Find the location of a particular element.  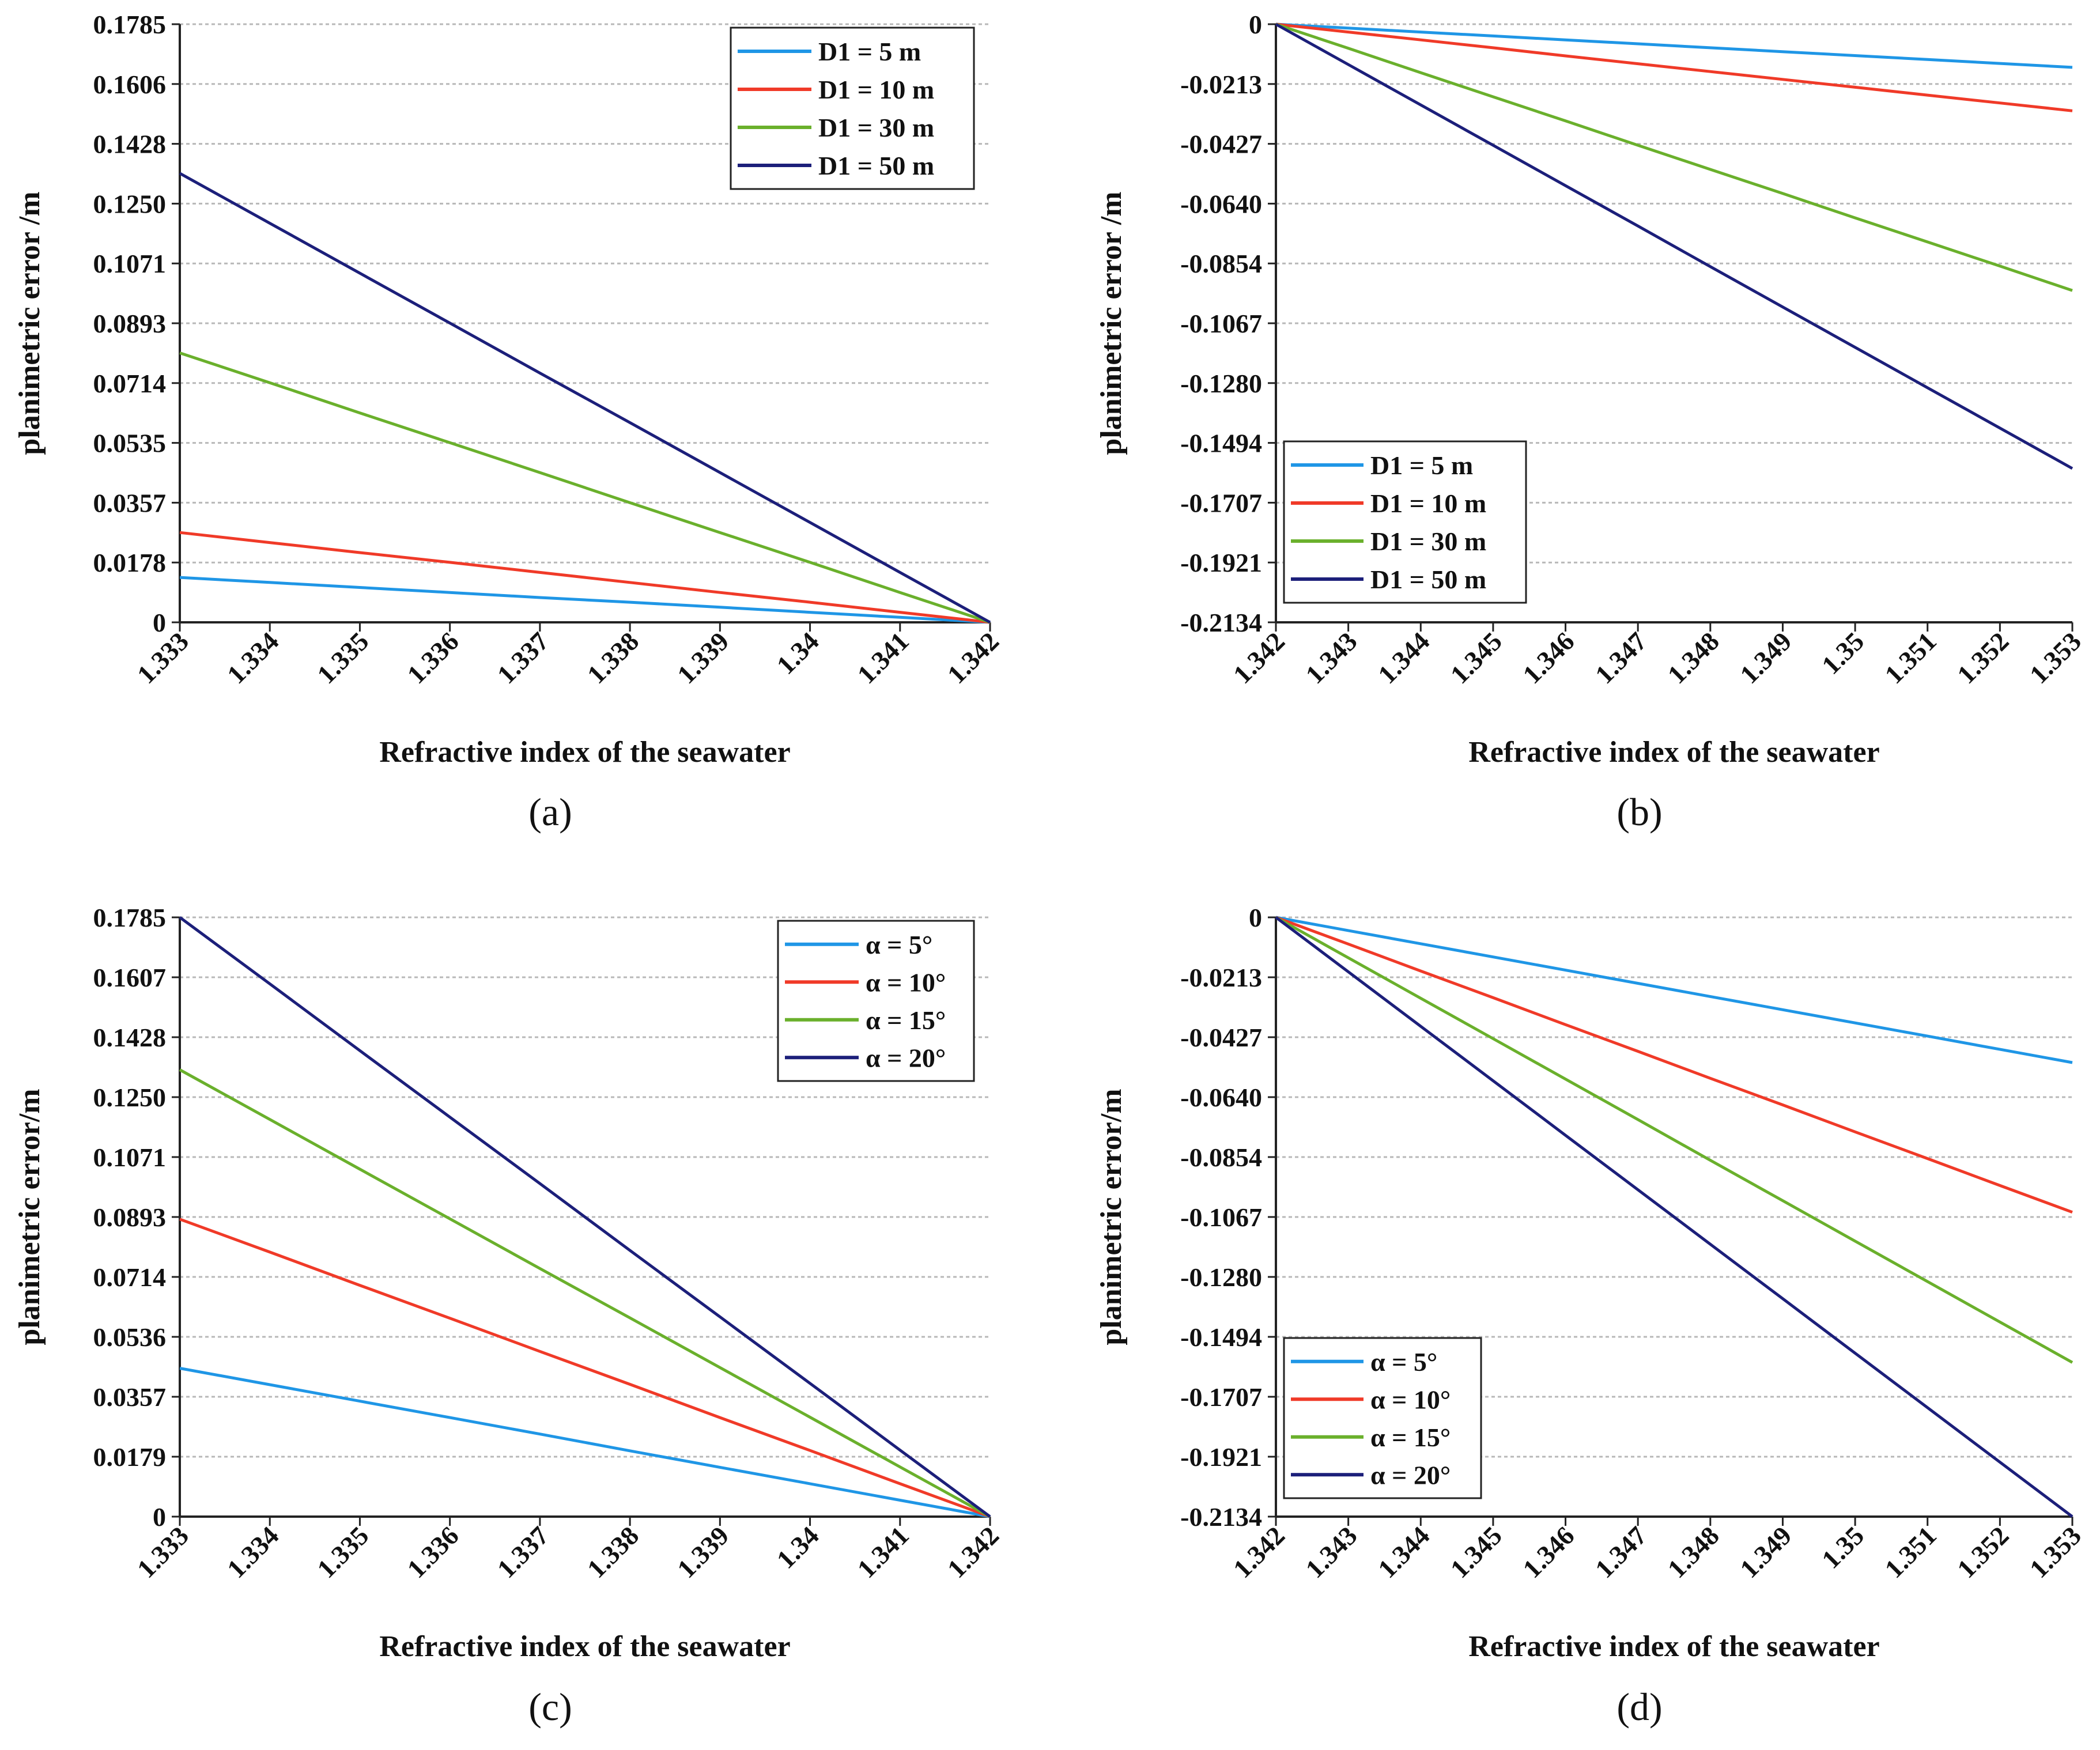

panel4-y-tick-label: -0.0213 is located at coordinates (1221, 977).